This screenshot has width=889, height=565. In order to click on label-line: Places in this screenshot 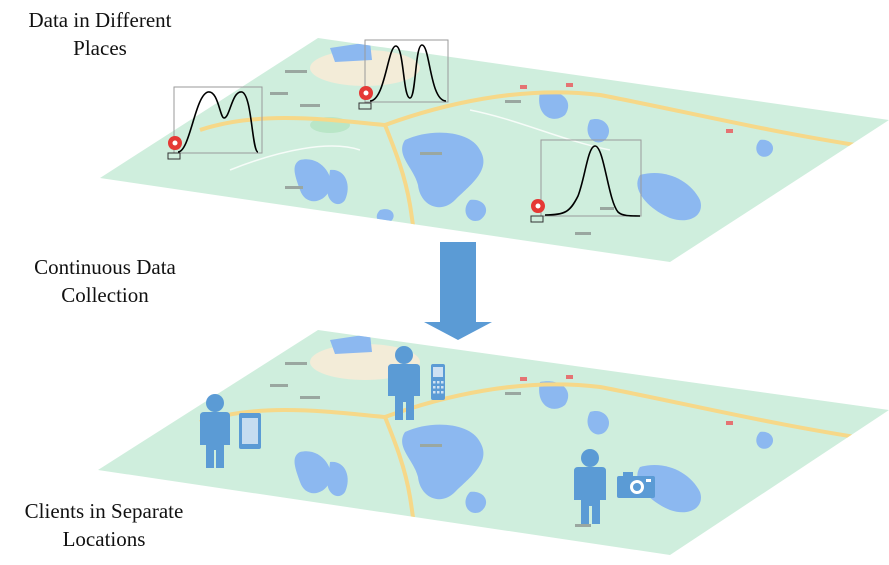, I will do `click(100, 48)`.